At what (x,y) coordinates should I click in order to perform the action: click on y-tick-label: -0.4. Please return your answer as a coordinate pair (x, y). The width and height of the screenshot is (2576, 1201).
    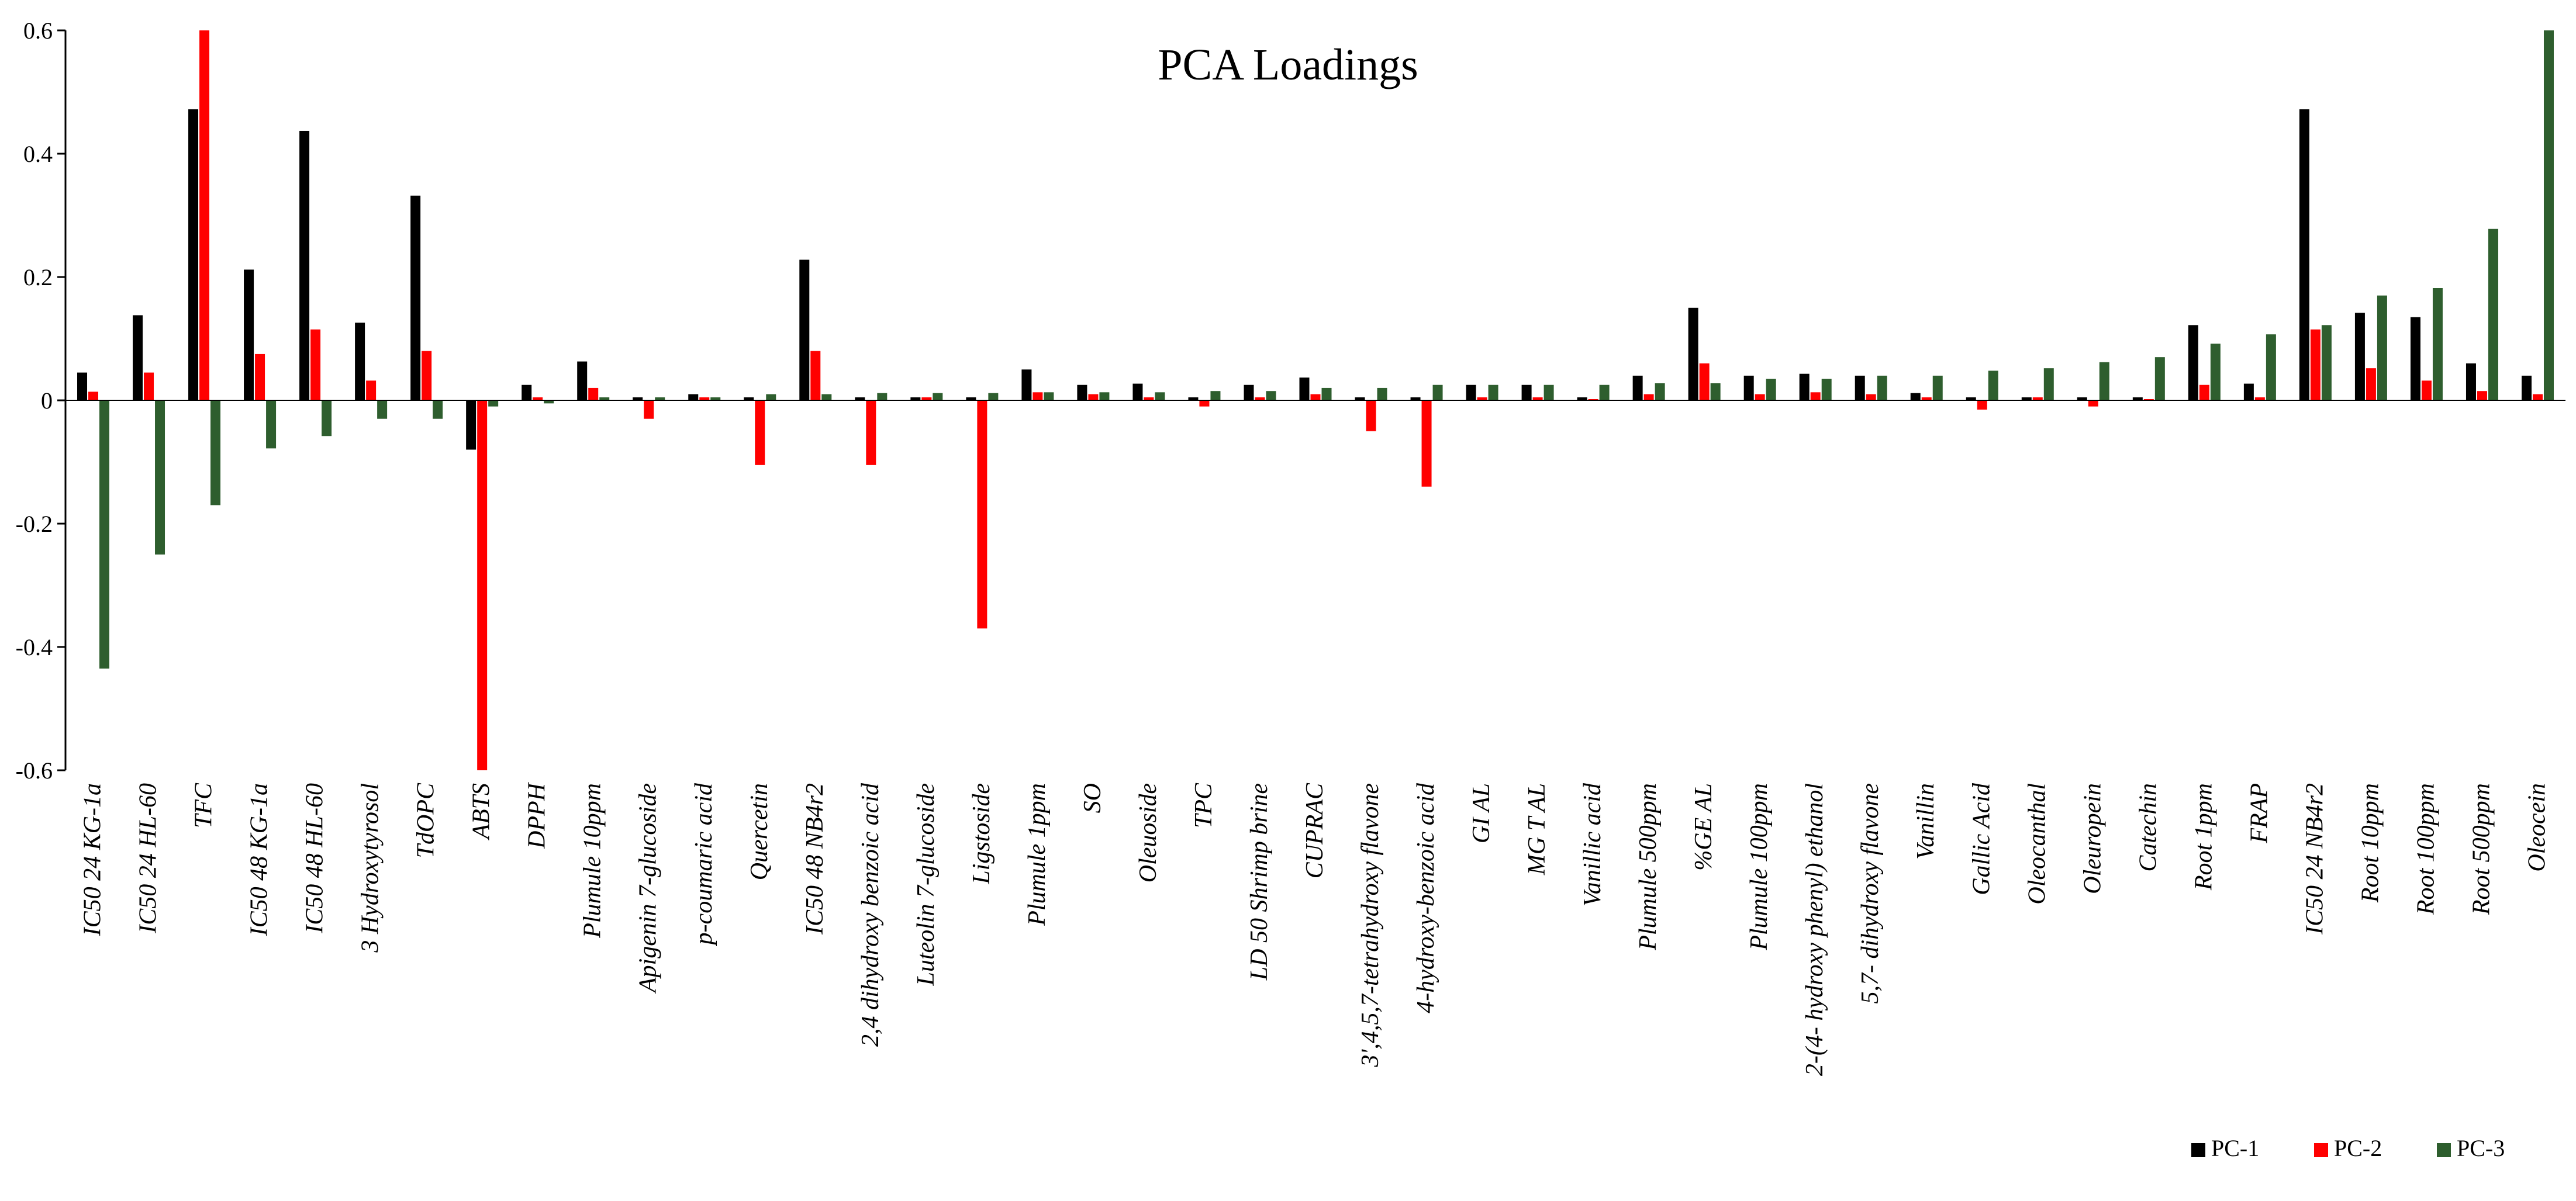
    Looking at the image, I should click on (34, 647).